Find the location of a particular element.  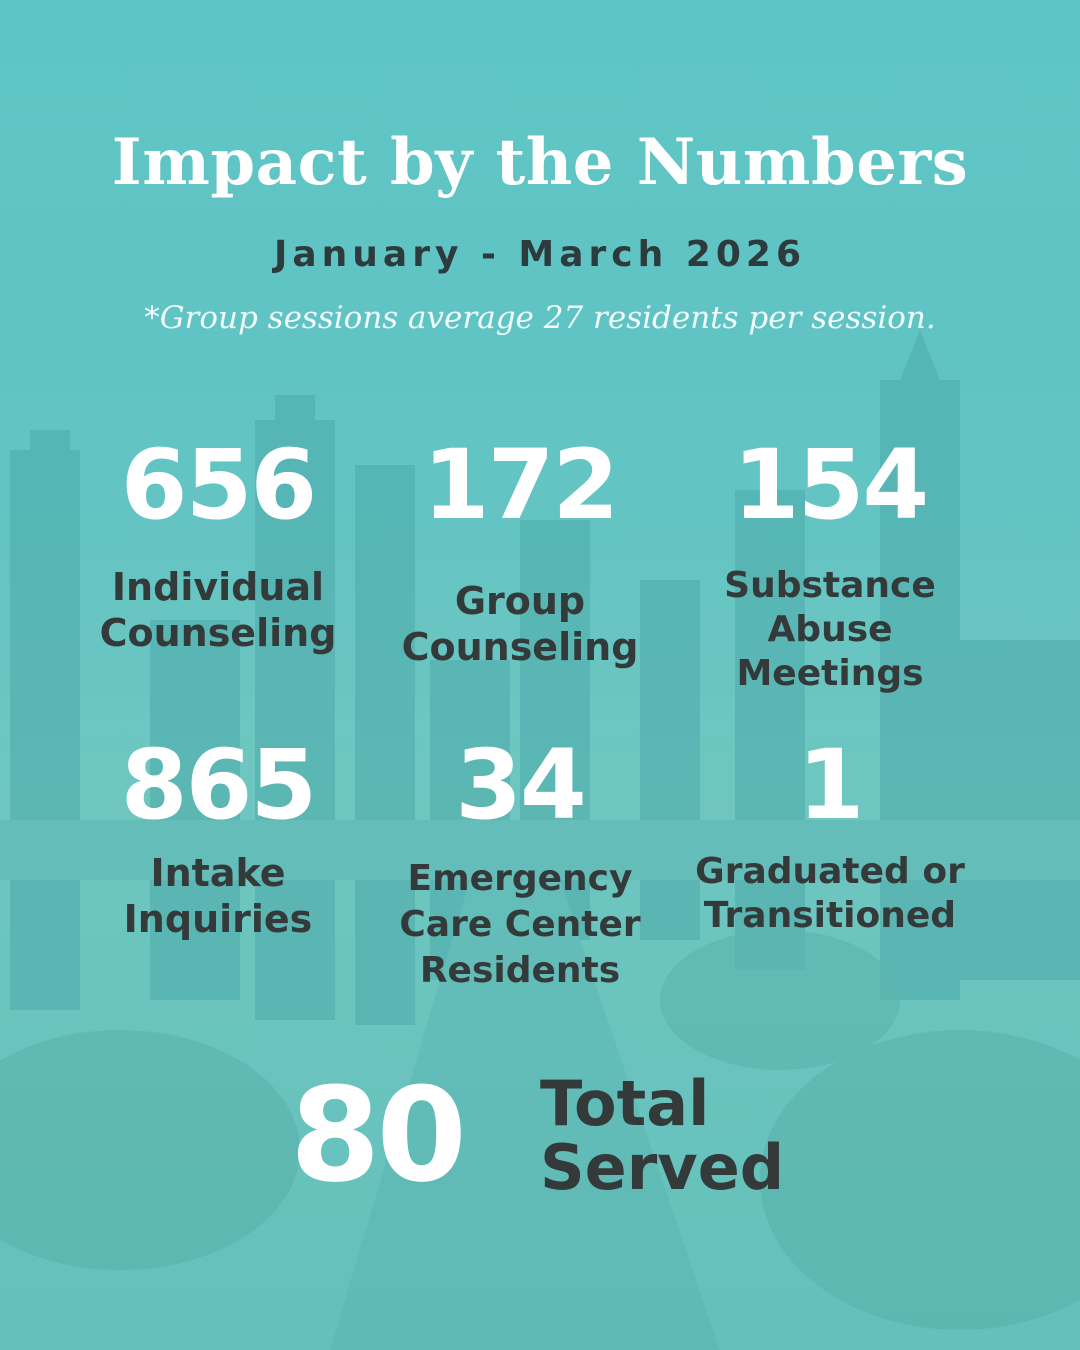

stat-substance-abuse-meetings: 154 Substance Abuse Meetings is located at coordinates (830, 563).